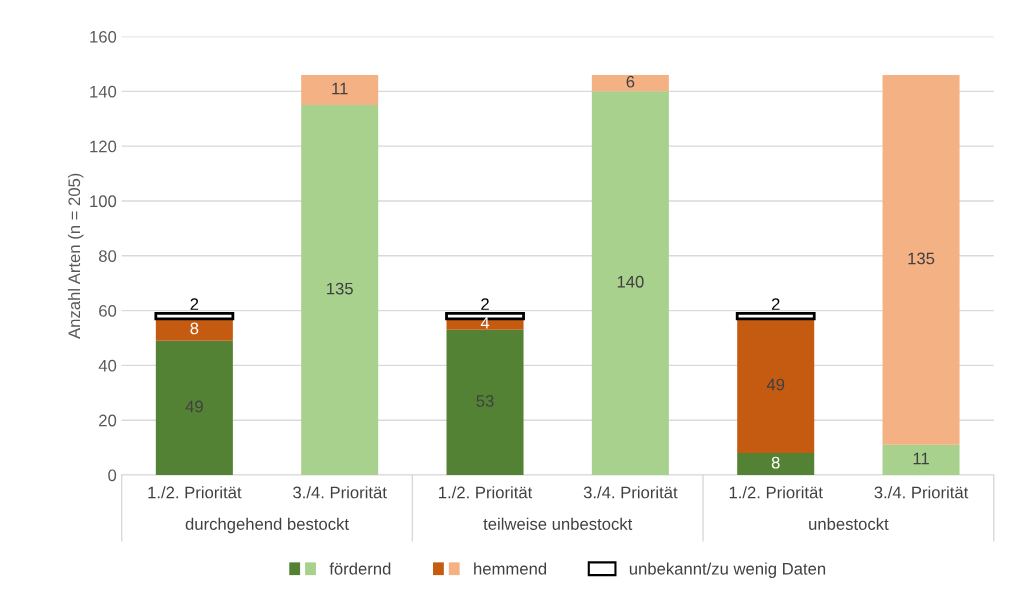  Describe the element at coordinates (103, 201) in the screenshot. I see `y-tick-label: 100` at that location.